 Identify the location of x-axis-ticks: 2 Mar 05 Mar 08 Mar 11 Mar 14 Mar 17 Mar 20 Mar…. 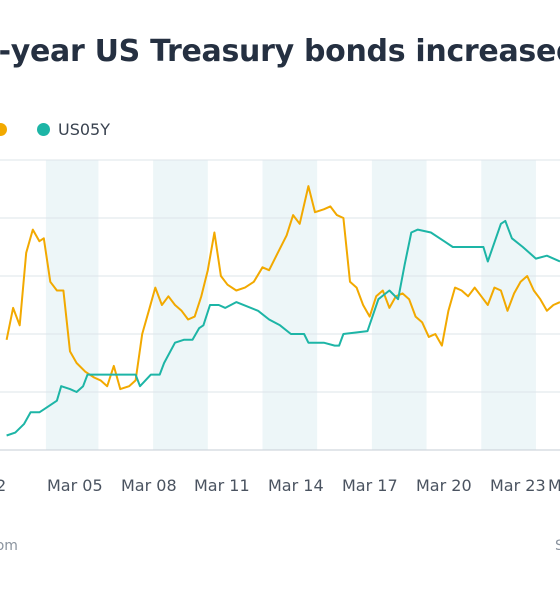
(280, 485).